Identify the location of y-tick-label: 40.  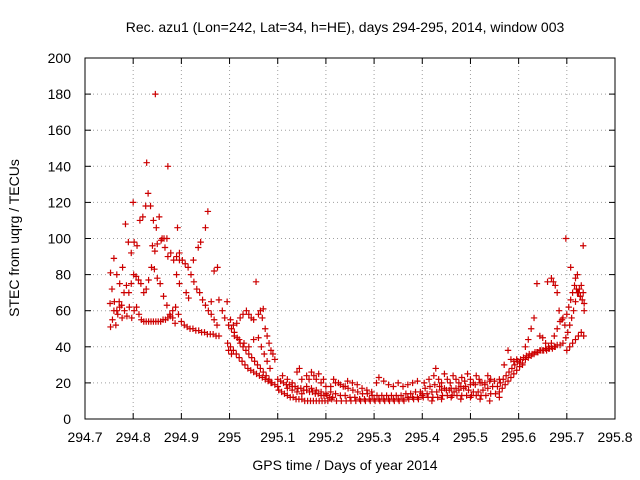
(63, 347).